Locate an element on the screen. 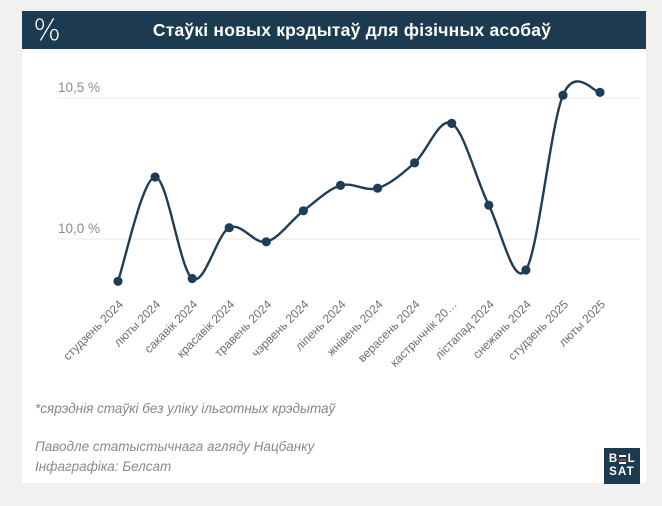 The image size is (662, 506). source-line: Паводле статыстычнага агляду Нацбанку is located at coordinates (175, 446).